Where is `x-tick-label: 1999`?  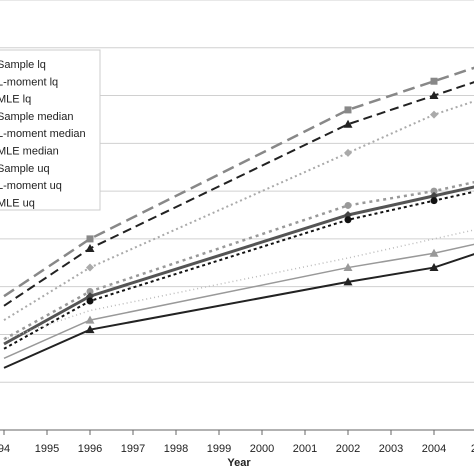
x-tick-label: 1999 is located at coordinates (219, 449).